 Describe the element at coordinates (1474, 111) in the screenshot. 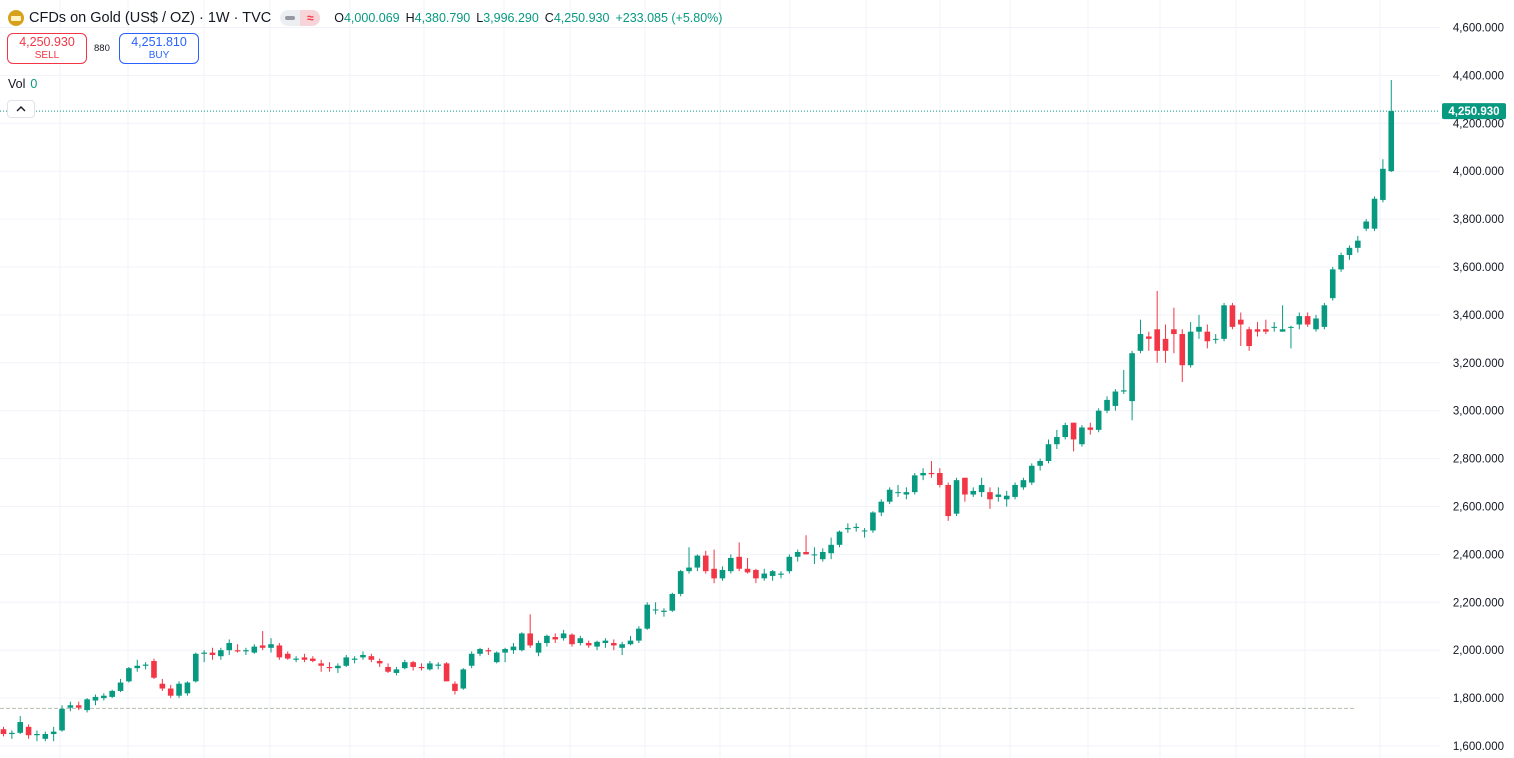

I see `last-price-tag` at that location.